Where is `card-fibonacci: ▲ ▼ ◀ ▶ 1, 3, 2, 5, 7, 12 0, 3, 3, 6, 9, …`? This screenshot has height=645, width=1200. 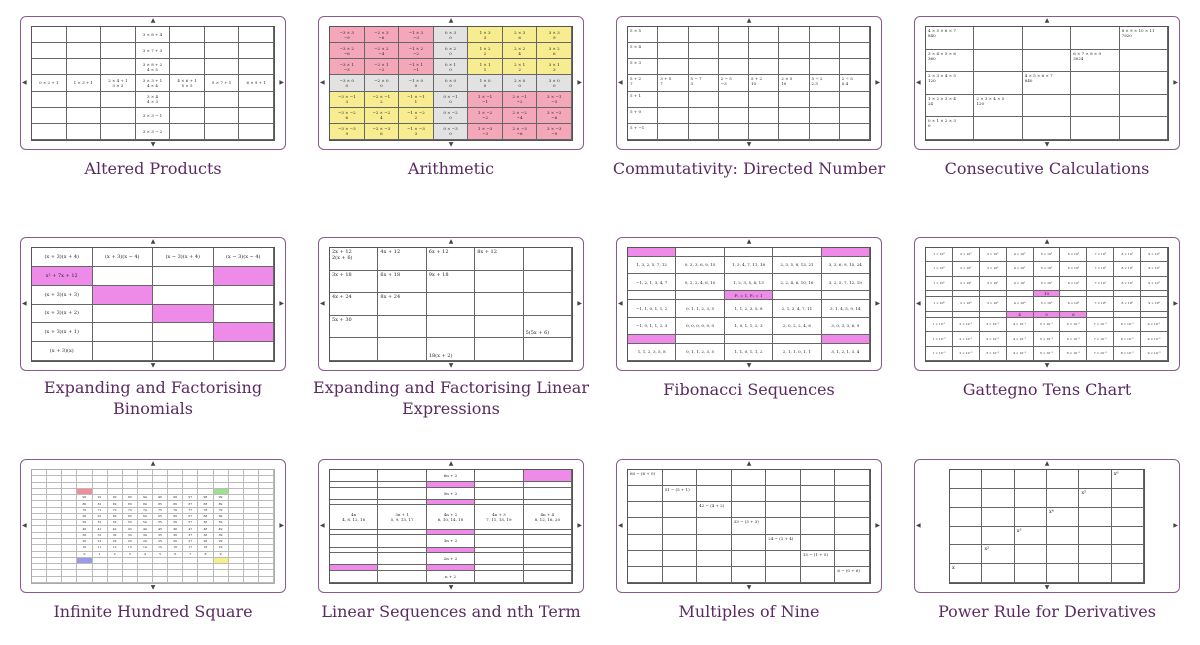 card-fibonacci: ▲ ▼ ◀ ▶ 1, 3, 2, 5, 7, 12 0, 3, 3, 6, 9, … is located at coordinates (749, 318).